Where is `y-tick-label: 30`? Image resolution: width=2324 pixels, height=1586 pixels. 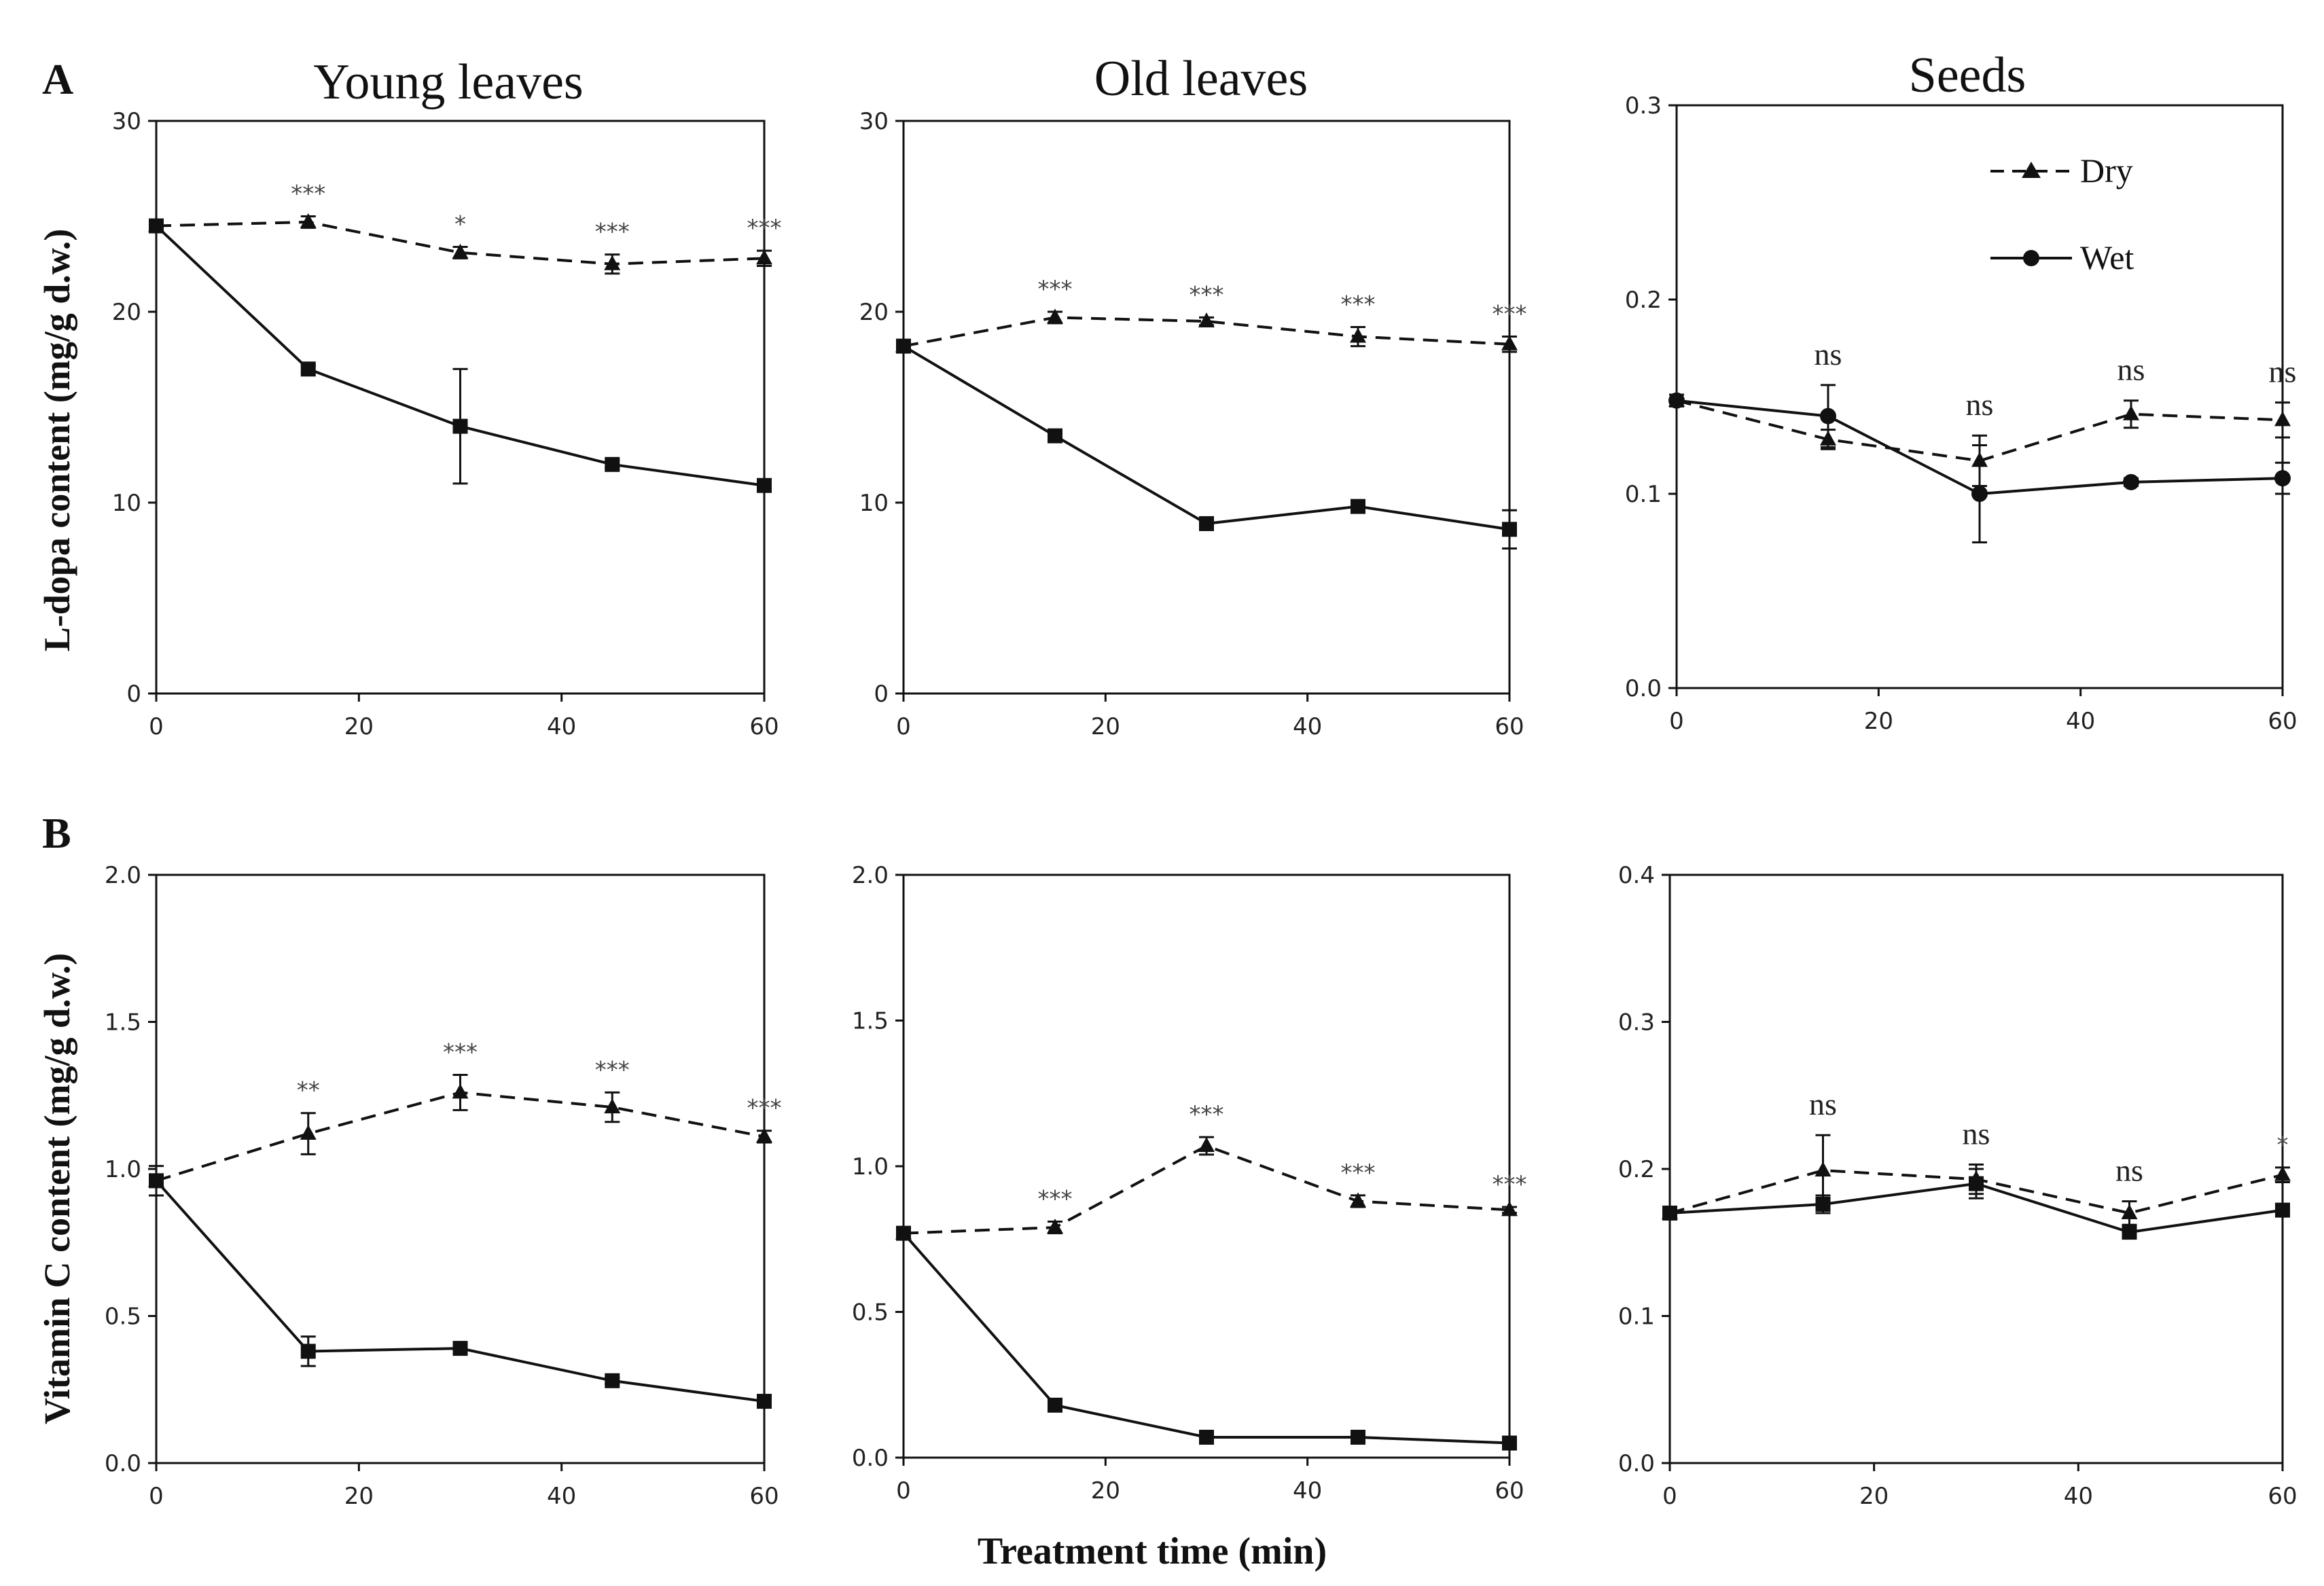 y-tick-label: 30 is located at coordinates (127, 122).